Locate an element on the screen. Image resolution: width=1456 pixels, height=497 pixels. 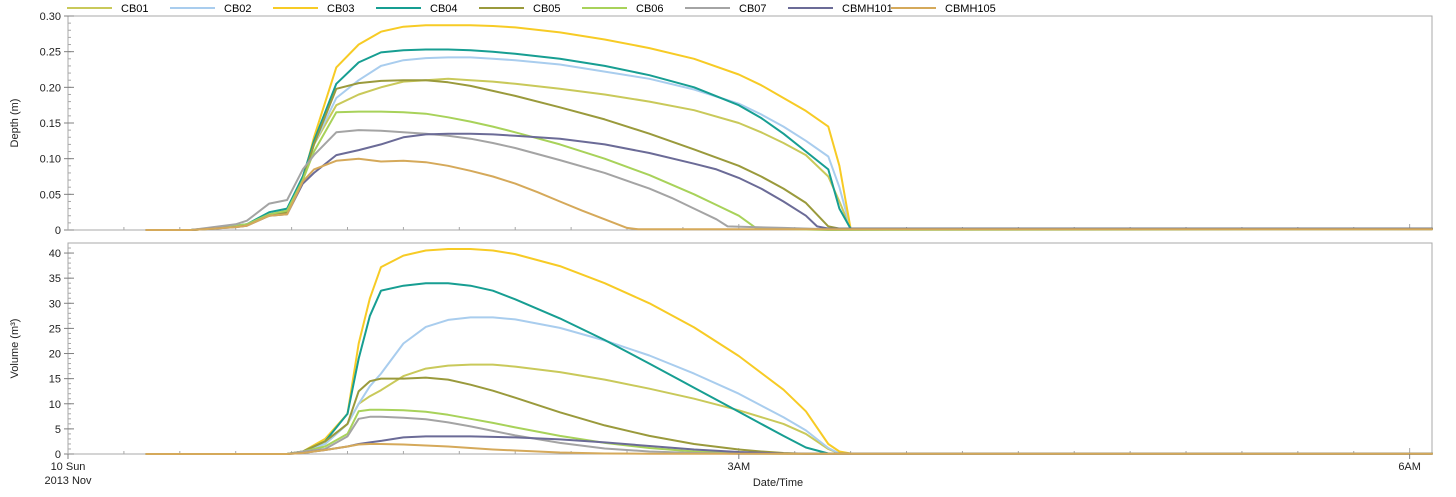
y-tick-label: 20 is located at coordinates (55, 355).